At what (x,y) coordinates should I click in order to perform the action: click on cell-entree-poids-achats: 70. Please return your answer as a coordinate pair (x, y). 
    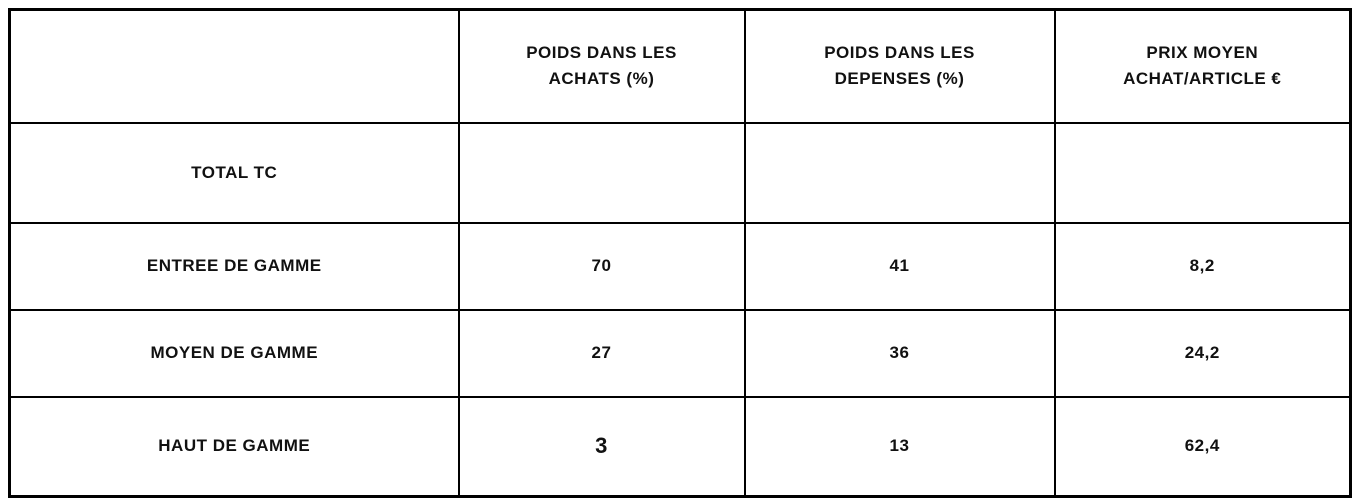
    Looking at the image, I should click on (601, 266).